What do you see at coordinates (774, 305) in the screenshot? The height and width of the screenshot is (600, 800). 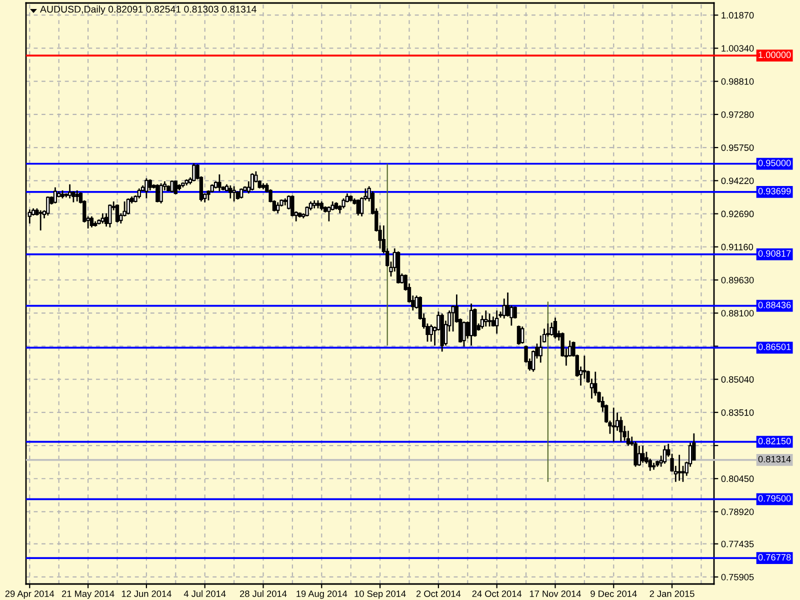 I see `ref-line-label: 0.88436` at bounding box center [774, 305].